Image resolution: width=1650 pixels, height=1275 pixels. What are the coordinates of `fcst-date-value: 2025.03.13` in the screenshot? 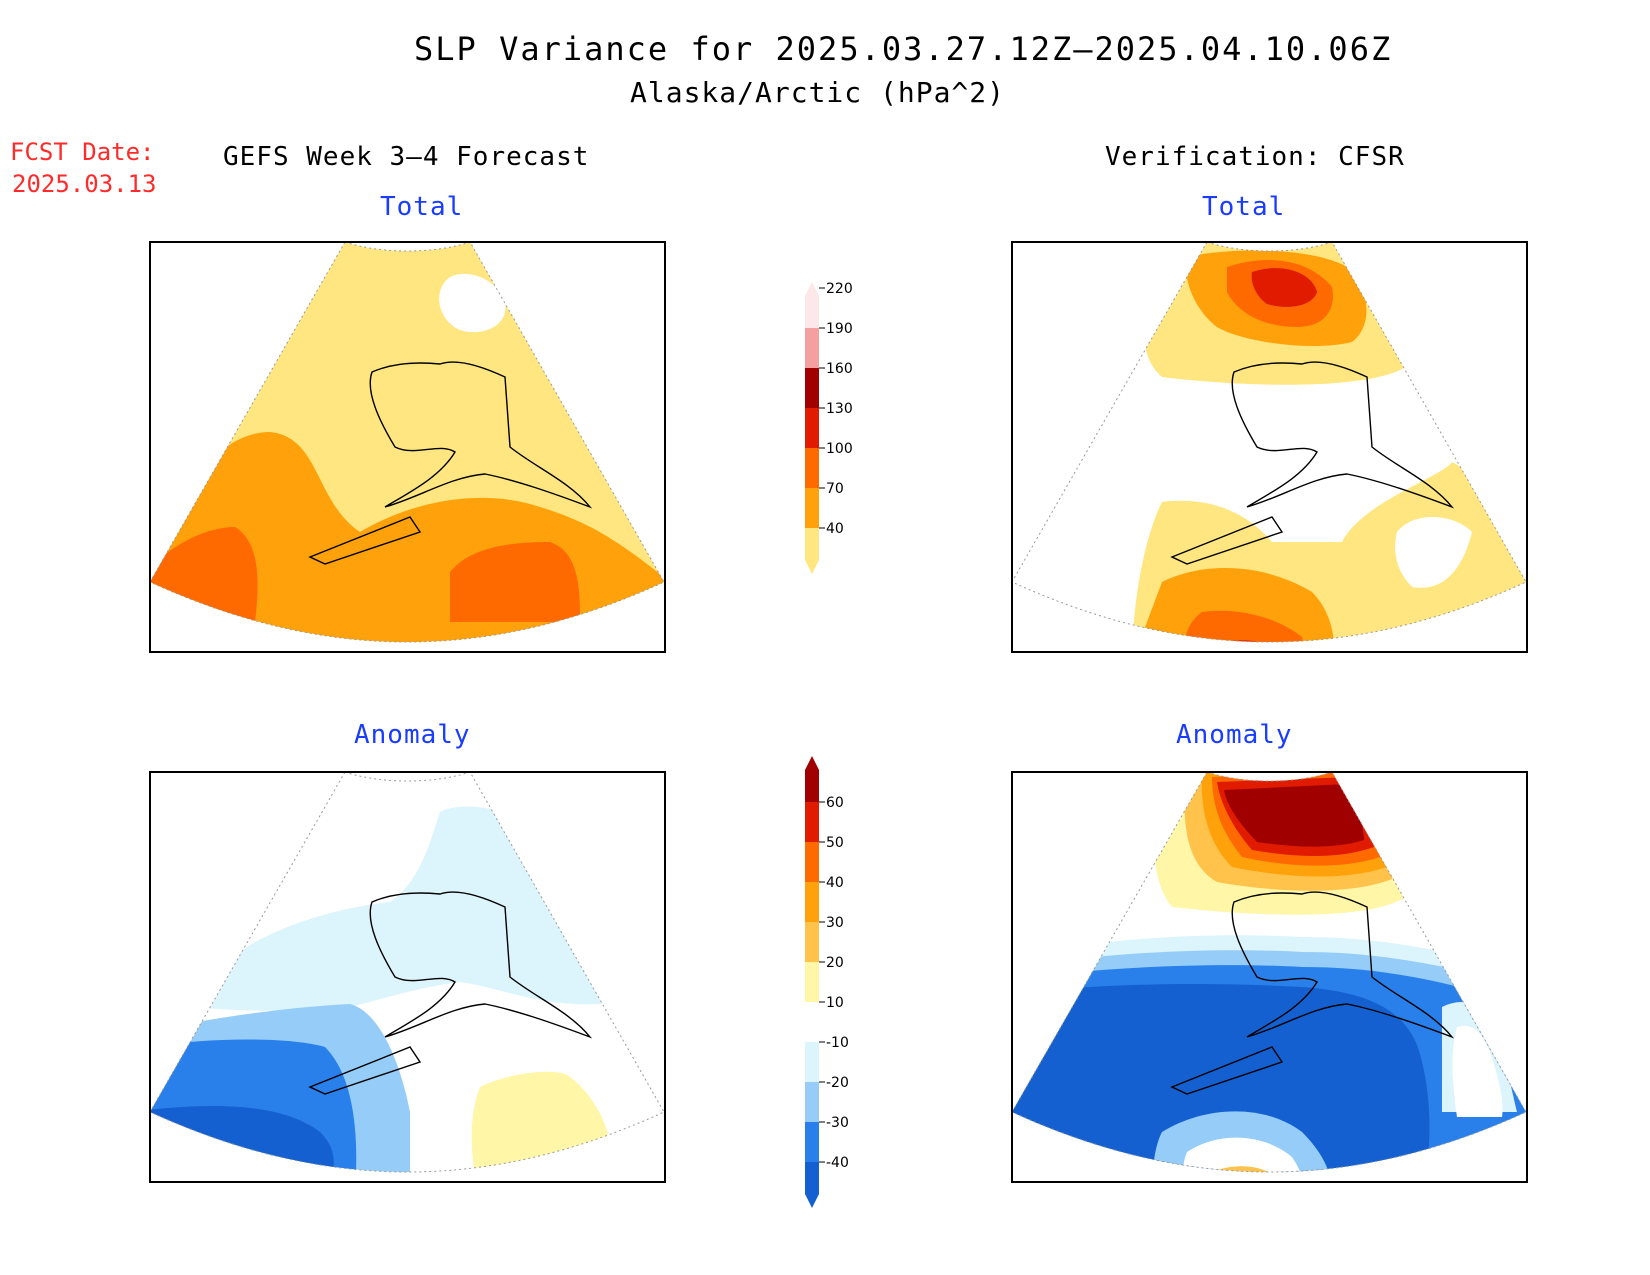 It's located at (84, 184).